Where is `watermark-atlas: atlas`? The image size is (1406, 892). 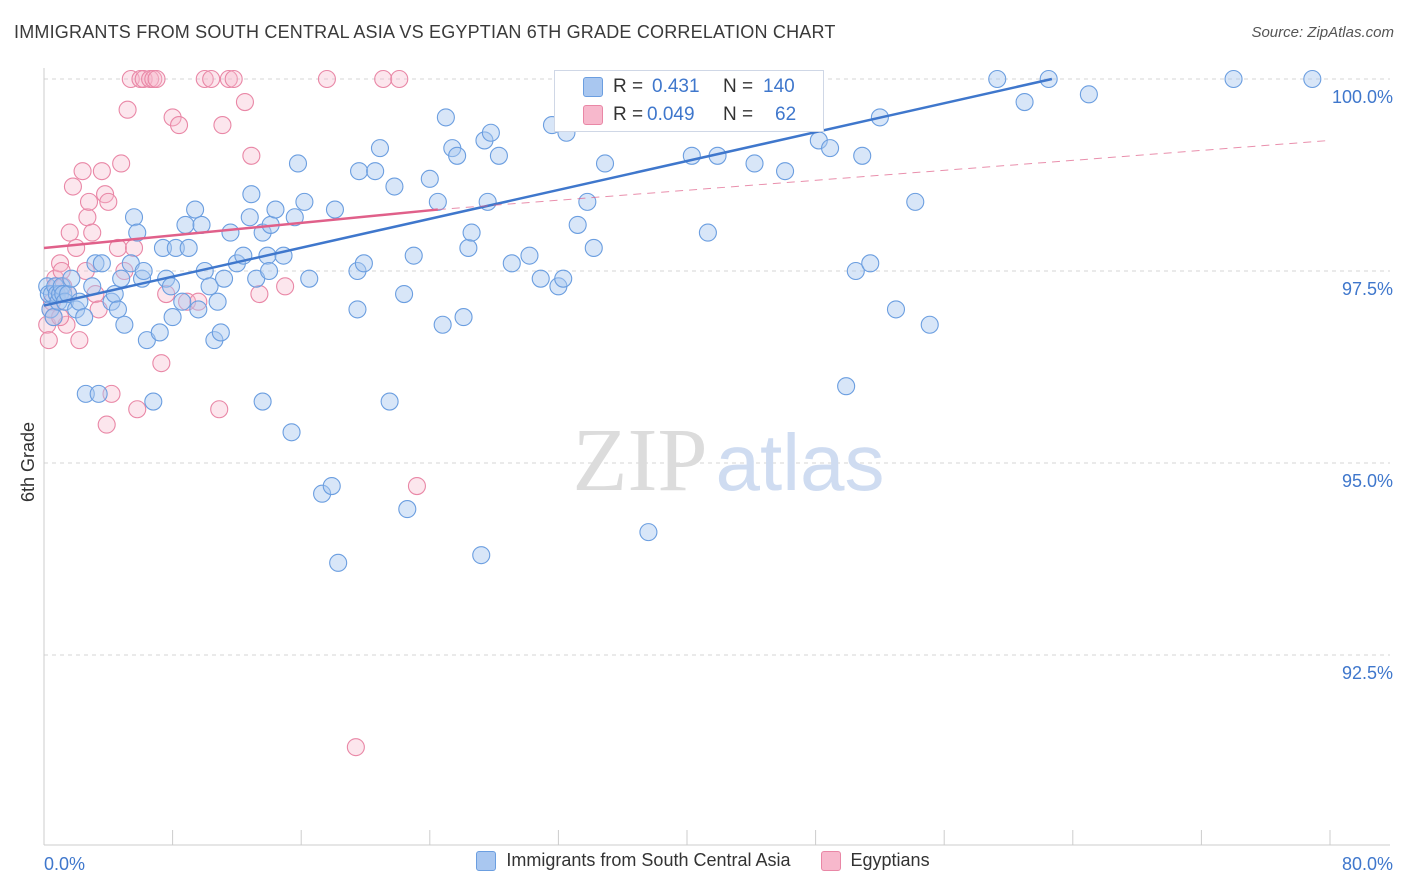
watermark-atlas: atlas is located at coordinates (800, 462).